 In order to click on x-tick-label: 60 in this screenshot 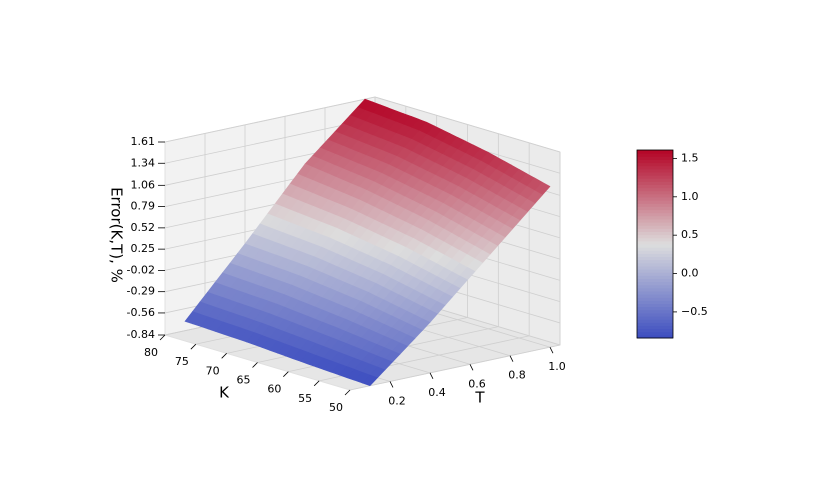, I will do `click(274, 389)`.